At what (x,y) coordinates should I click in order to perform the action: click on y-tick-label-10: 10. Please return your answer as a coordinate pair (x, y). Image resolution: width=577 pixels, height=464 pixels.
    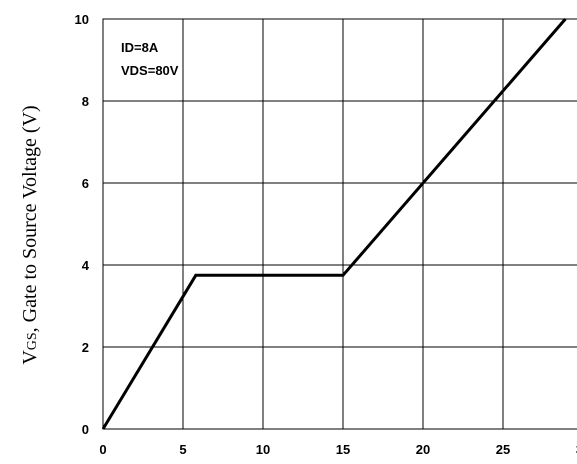
    Looking at the image, I should click on (82, 19).